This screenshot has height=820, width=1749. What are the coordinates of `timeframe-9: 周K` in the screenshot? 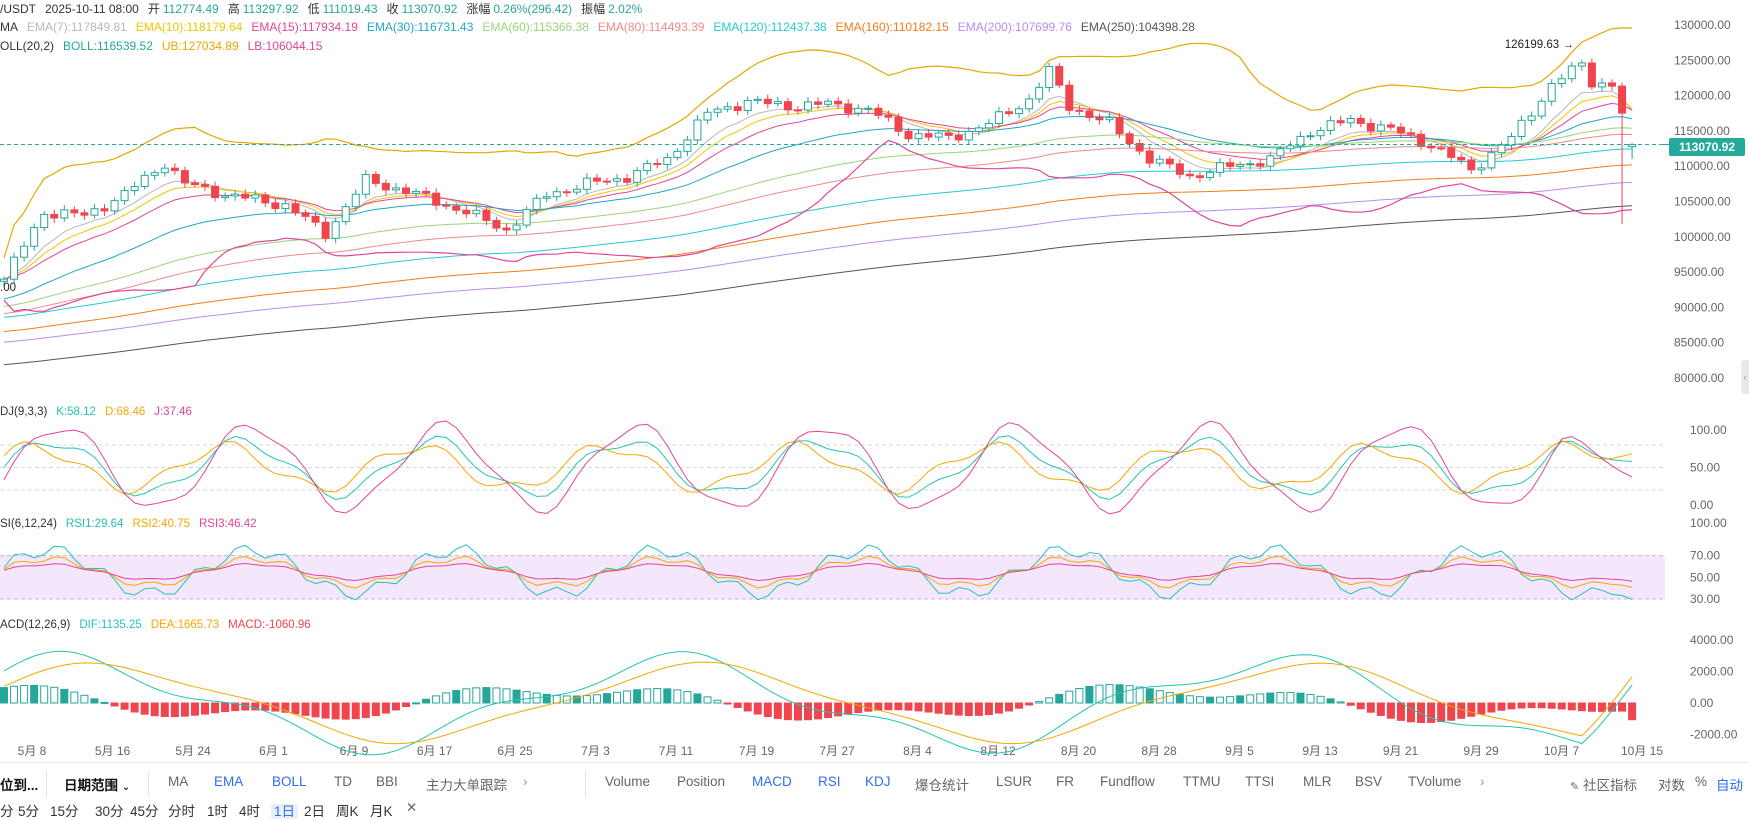 It's located at (347, 811).